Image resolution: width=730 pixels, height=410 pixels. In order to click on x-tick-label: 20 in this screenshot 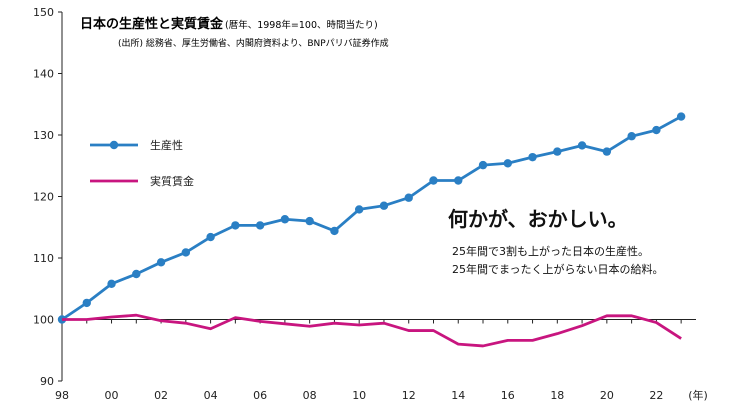, I will do `click(607, 395)`.